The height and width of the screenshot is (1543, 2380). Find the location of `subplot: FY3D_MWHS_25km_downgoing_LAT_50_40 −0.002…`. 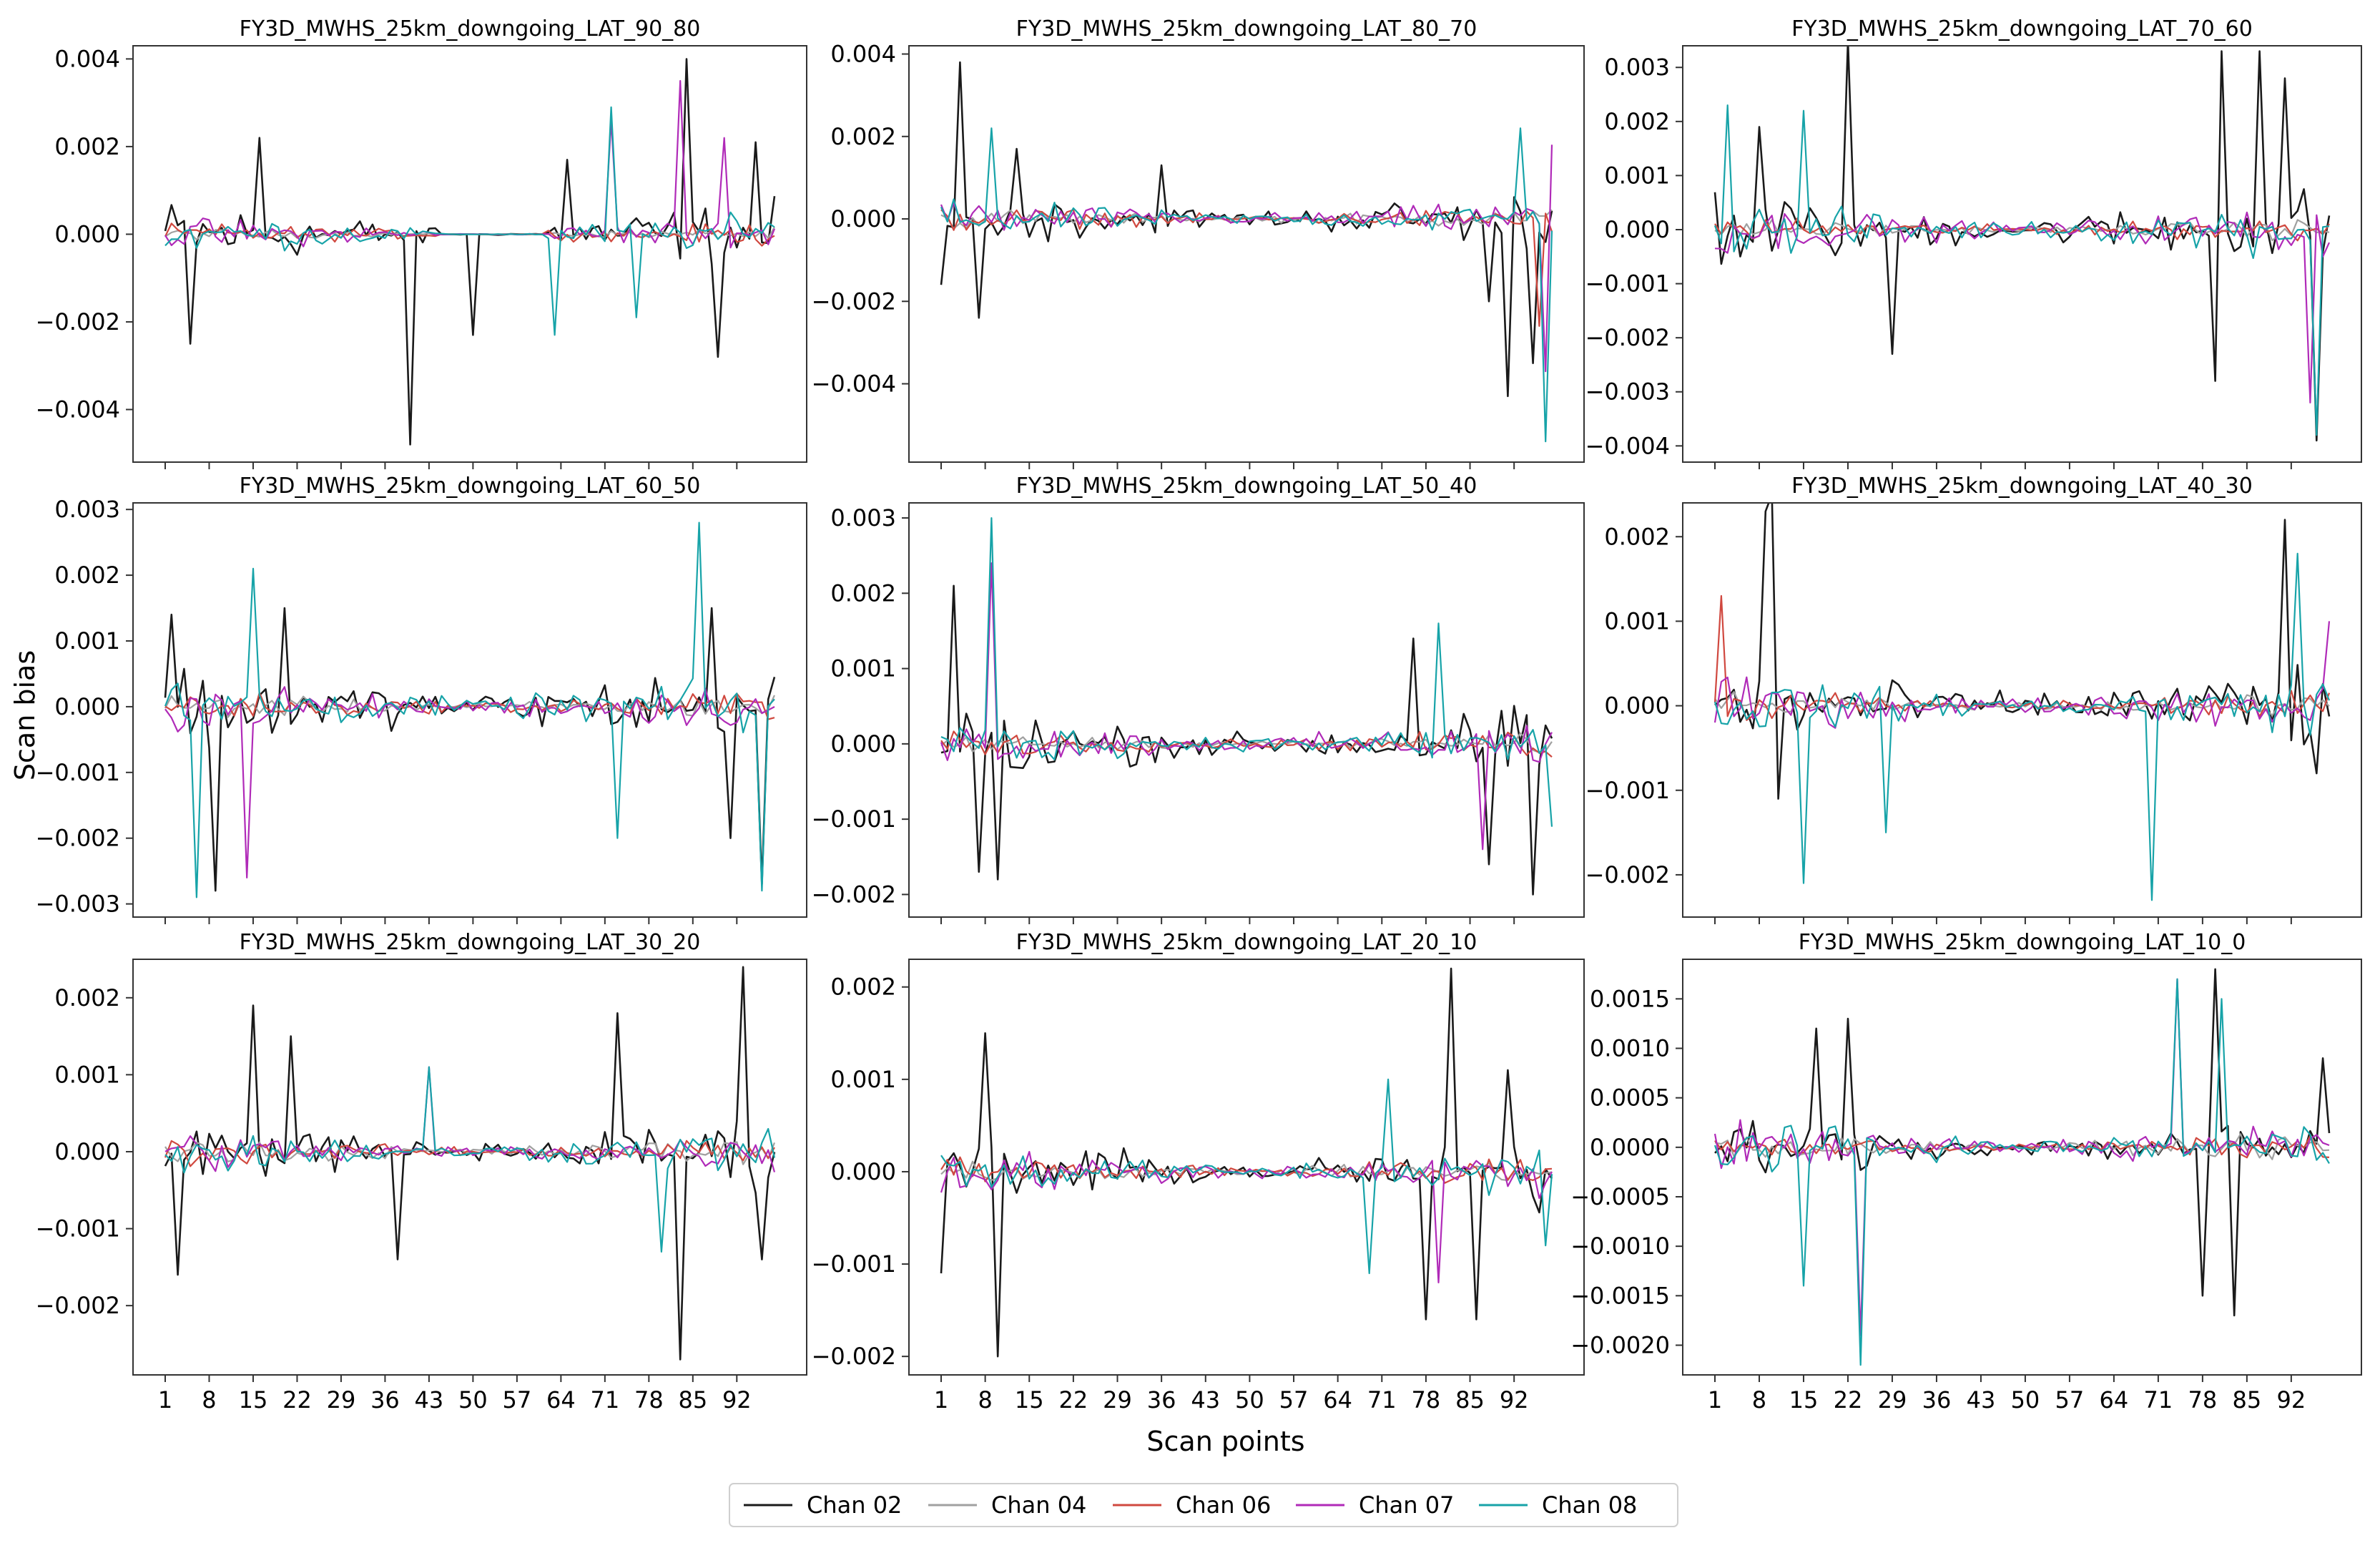

subplot: FY3D_MWHS_25km_downgoing_LAT_50_40 −0.002… is located at coordinates (1198, 699).